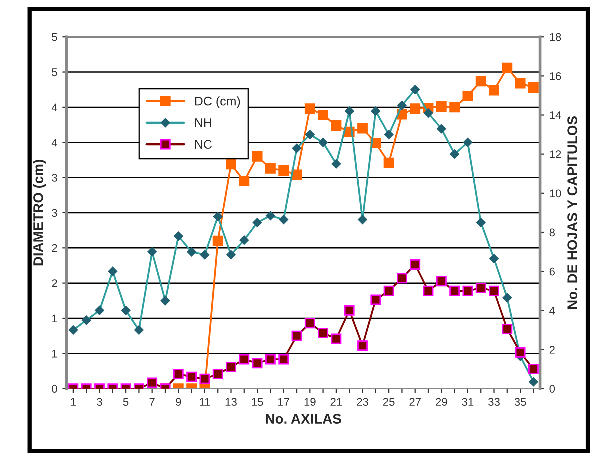  I want to click on x-tick-label: 21, so click(336, 402).